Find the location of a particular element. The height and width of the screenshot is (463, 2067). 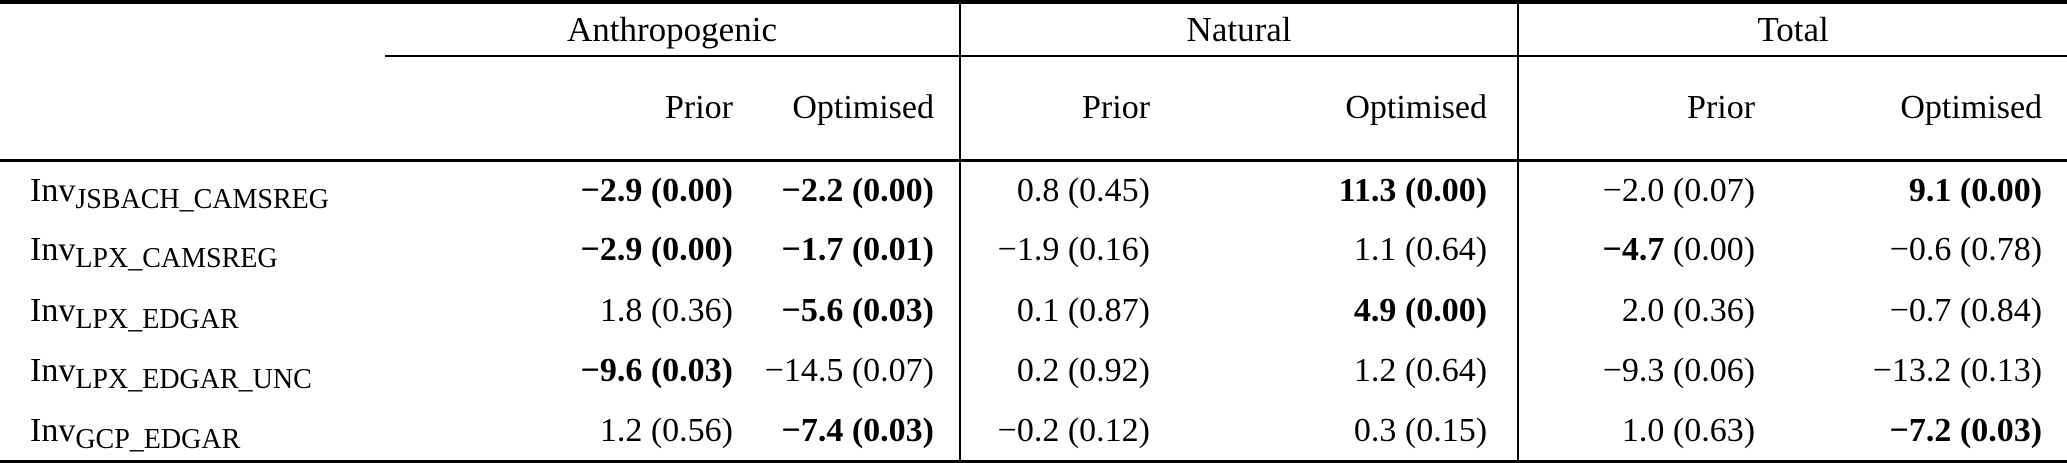

row-label-subscript: LPX_EDGAR_UNC is located at coordinates (193, 380).